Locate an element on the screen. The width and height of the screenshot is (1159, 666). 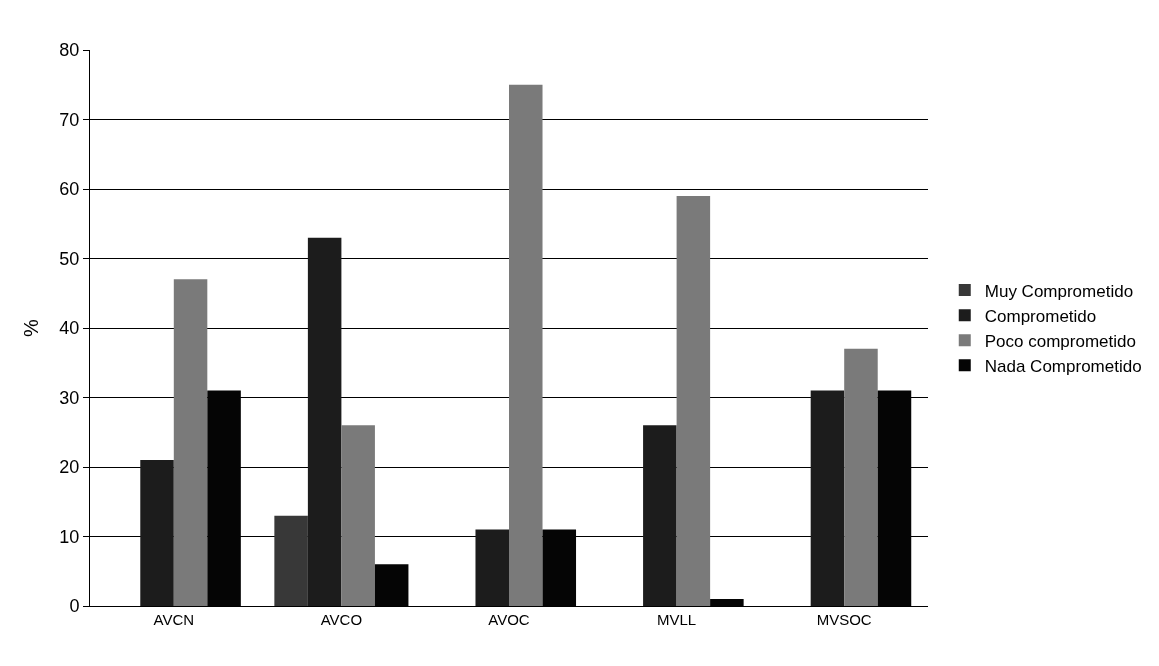
y-tick-label: 50 is located at coordinates (69, 258).